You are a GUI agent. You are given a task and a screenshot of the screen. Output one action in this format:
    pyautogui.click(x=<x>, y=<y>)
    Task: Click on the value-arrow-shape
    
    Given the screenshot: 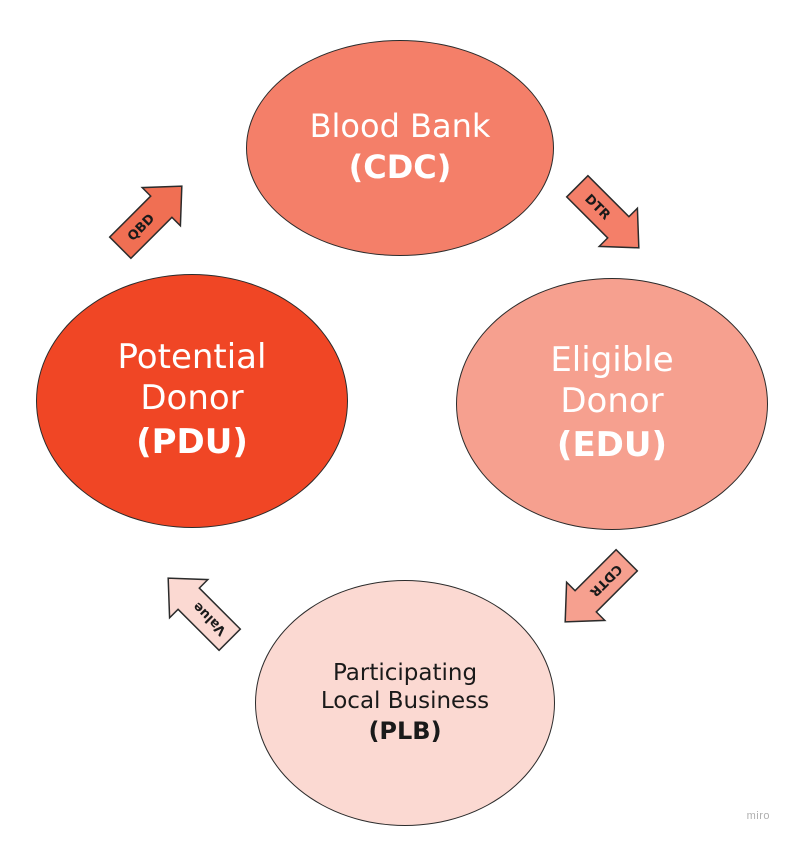 What is the action you would take?
    pyautogui.click(x=204, y=614)
    